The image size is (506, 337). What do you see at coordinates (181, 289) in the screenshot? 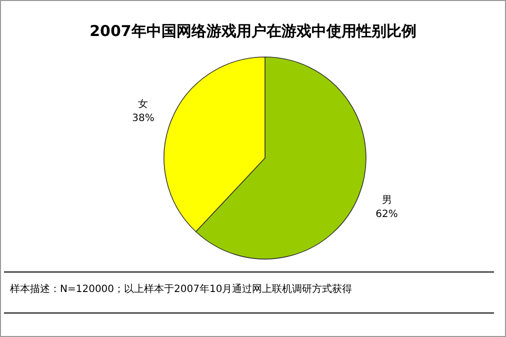
I see `text: 样本描述：N=120000；以上样本于2007年10月通过网上联机调研方式获得` at bounding box center [181, 289].